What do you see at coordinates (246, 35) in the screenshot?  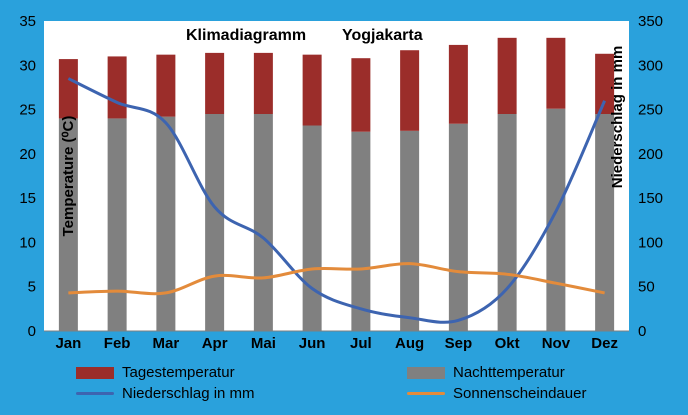 I see `chart-title-part-1: Klimadiagramm` at bounding box center [246, 35].